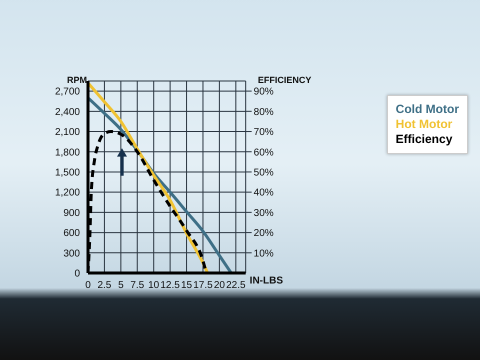 The height and width of the screenshot is (360, 480). What do you see at coordinates (264, 172) in the screenshot?
I see `y2-tick-label: 50%` at bounding box center [264, 172].